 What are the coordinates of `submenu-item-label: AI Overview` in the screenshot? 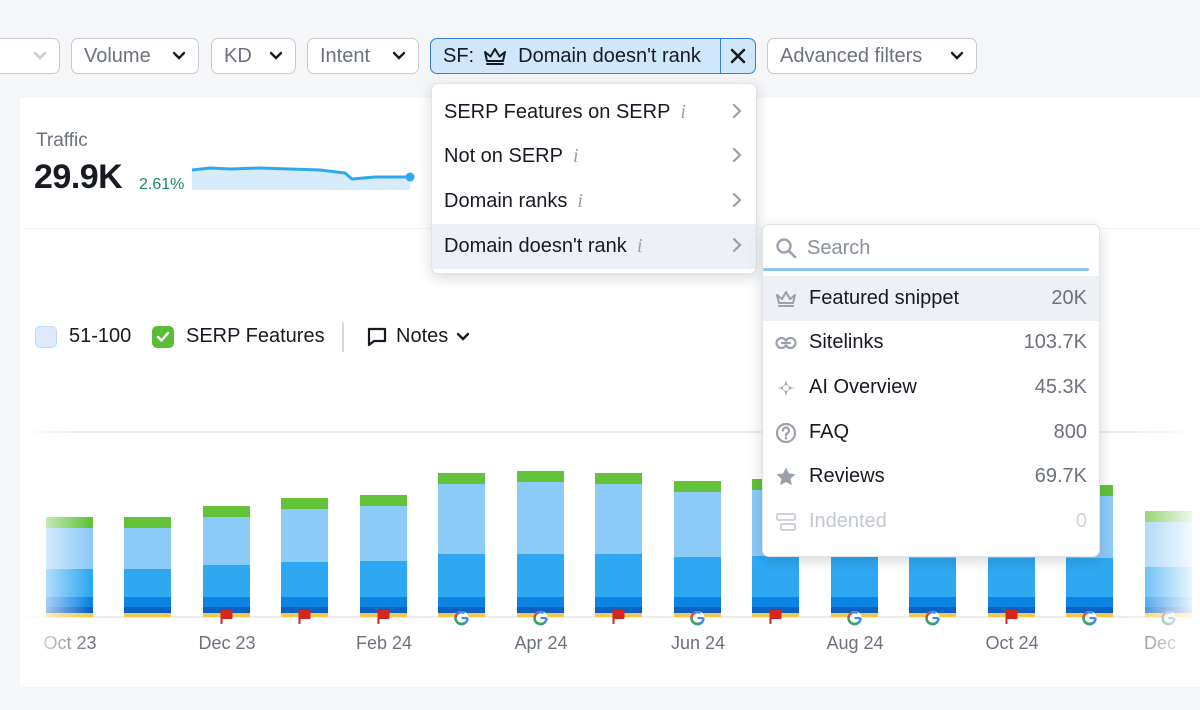 It's located at (863, 387).